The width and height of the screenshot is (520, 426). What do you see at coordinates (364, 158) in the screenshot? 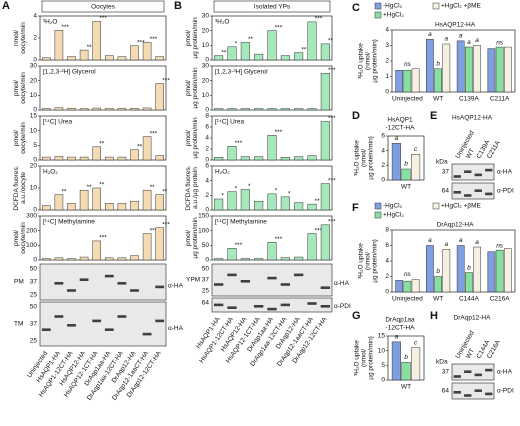
I see `y-axis-label: (nmol/` at bounding box center [364, 158].